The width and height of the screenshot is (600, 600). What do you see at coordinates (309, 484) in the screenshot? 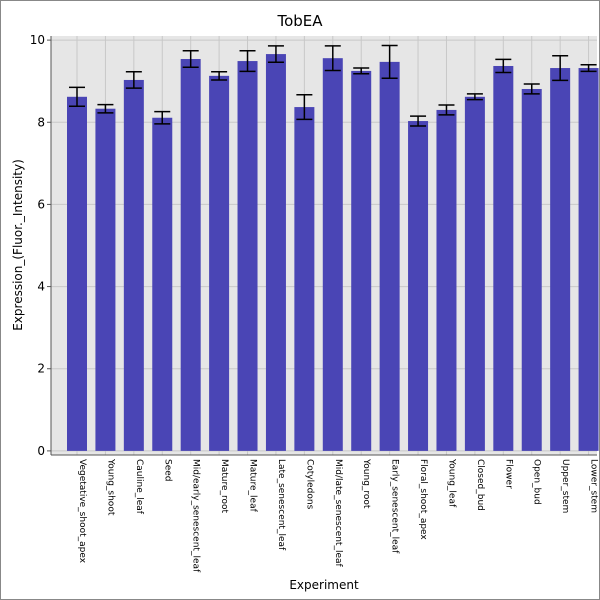
I see `x-tick-label: Cotyledons` at bounding box center [309, 484].